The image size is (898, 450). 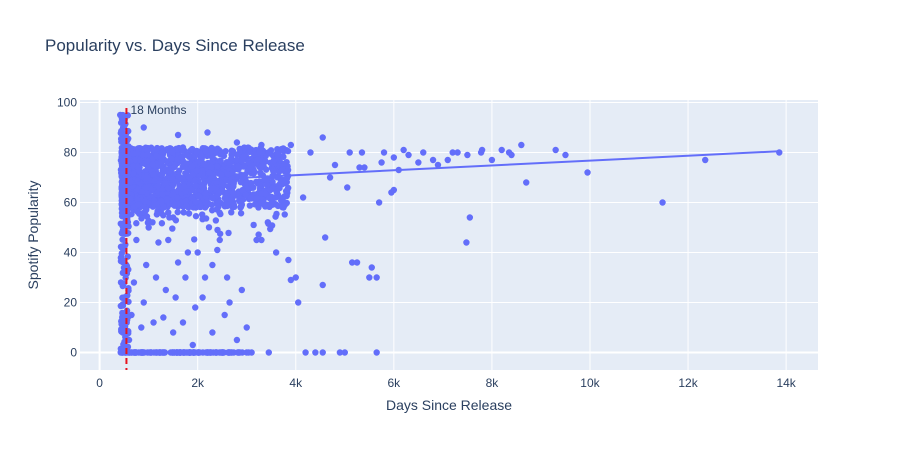 What do you see at coordinates (688, 383) in the screenshot?
I see `x-tick-label: 12k` at bounding box center [688, 383].